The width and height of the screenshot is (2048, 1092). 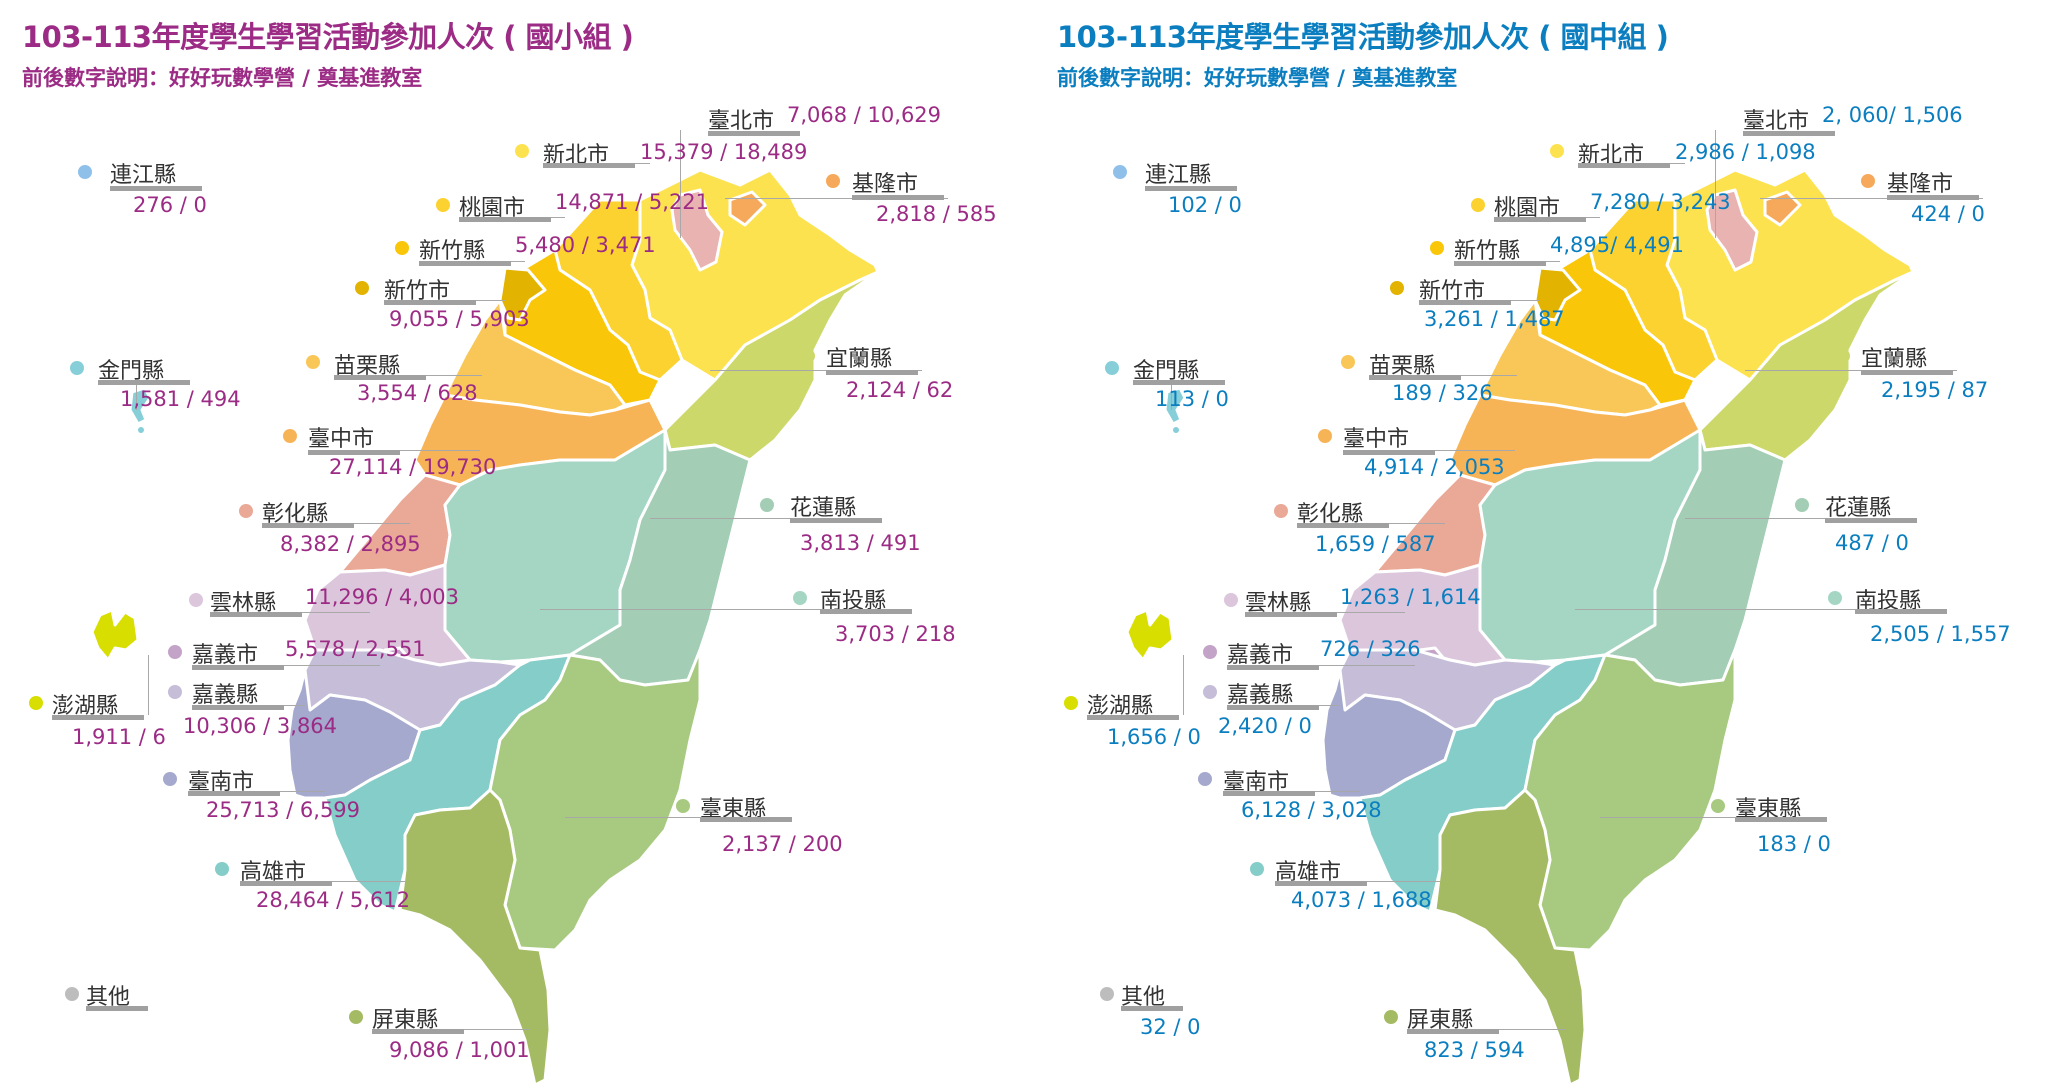 I want to click on county-shape-taipei, so click(x=1732, y=230).